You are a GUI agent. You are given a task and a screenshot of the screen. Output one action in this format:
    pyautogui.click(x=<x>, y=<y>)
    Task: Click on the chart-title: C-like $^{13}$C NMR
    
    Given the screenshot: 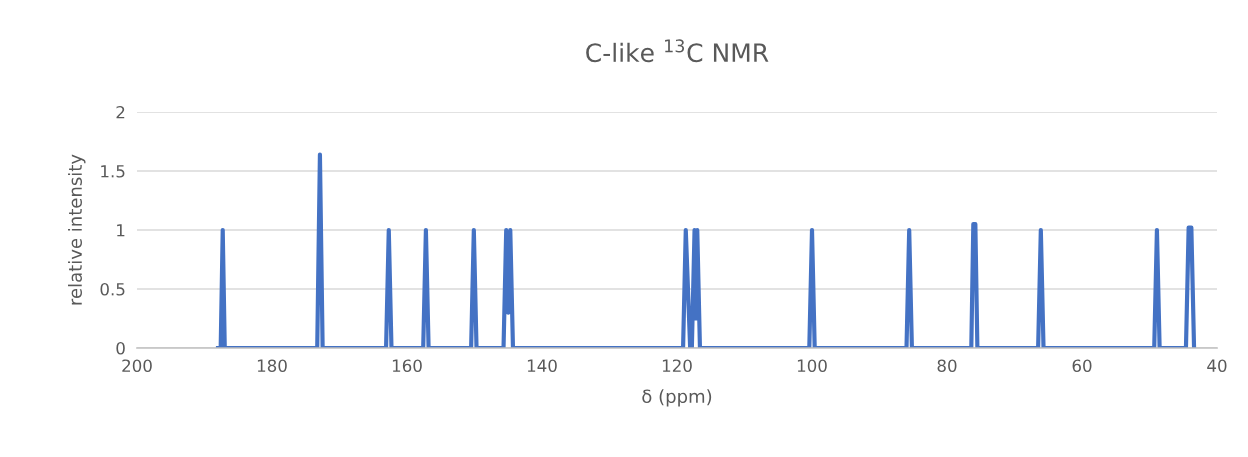 What is the action you would take?
    pyautogui.click(x=677, y=51)
    